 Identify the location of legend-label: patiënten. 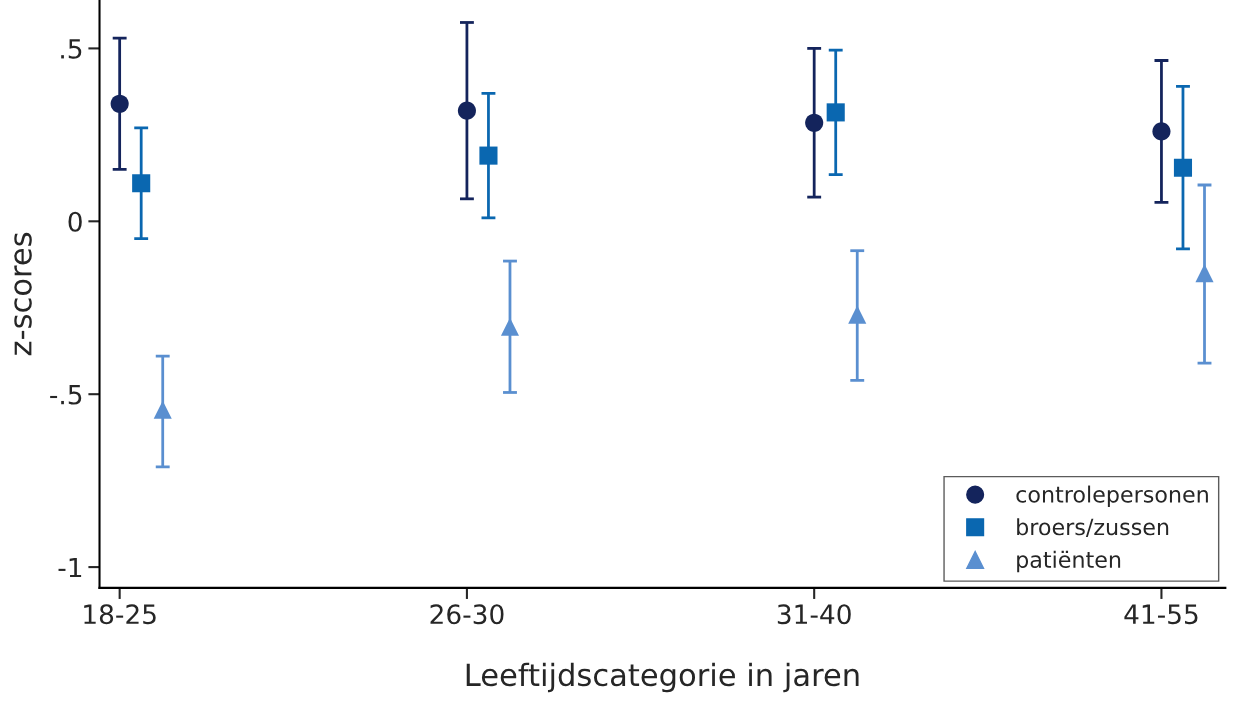
(1069, 561).